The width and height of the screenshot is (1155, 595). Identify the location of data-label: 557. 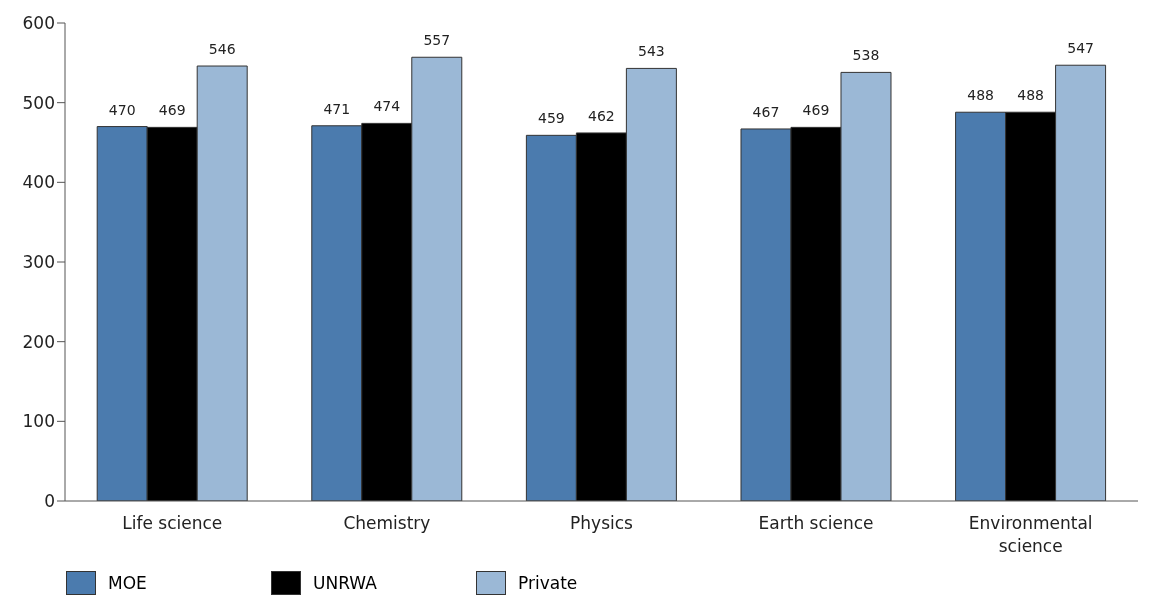
(437, 40).